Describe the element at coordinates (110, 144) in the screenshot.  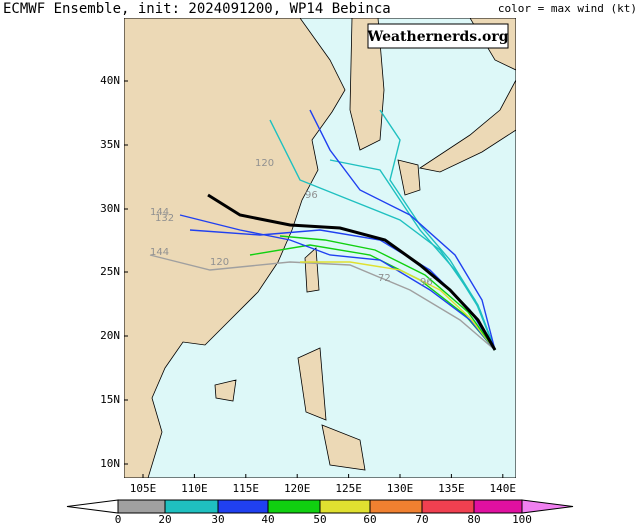
I see `lat-label: 35N` at that location.